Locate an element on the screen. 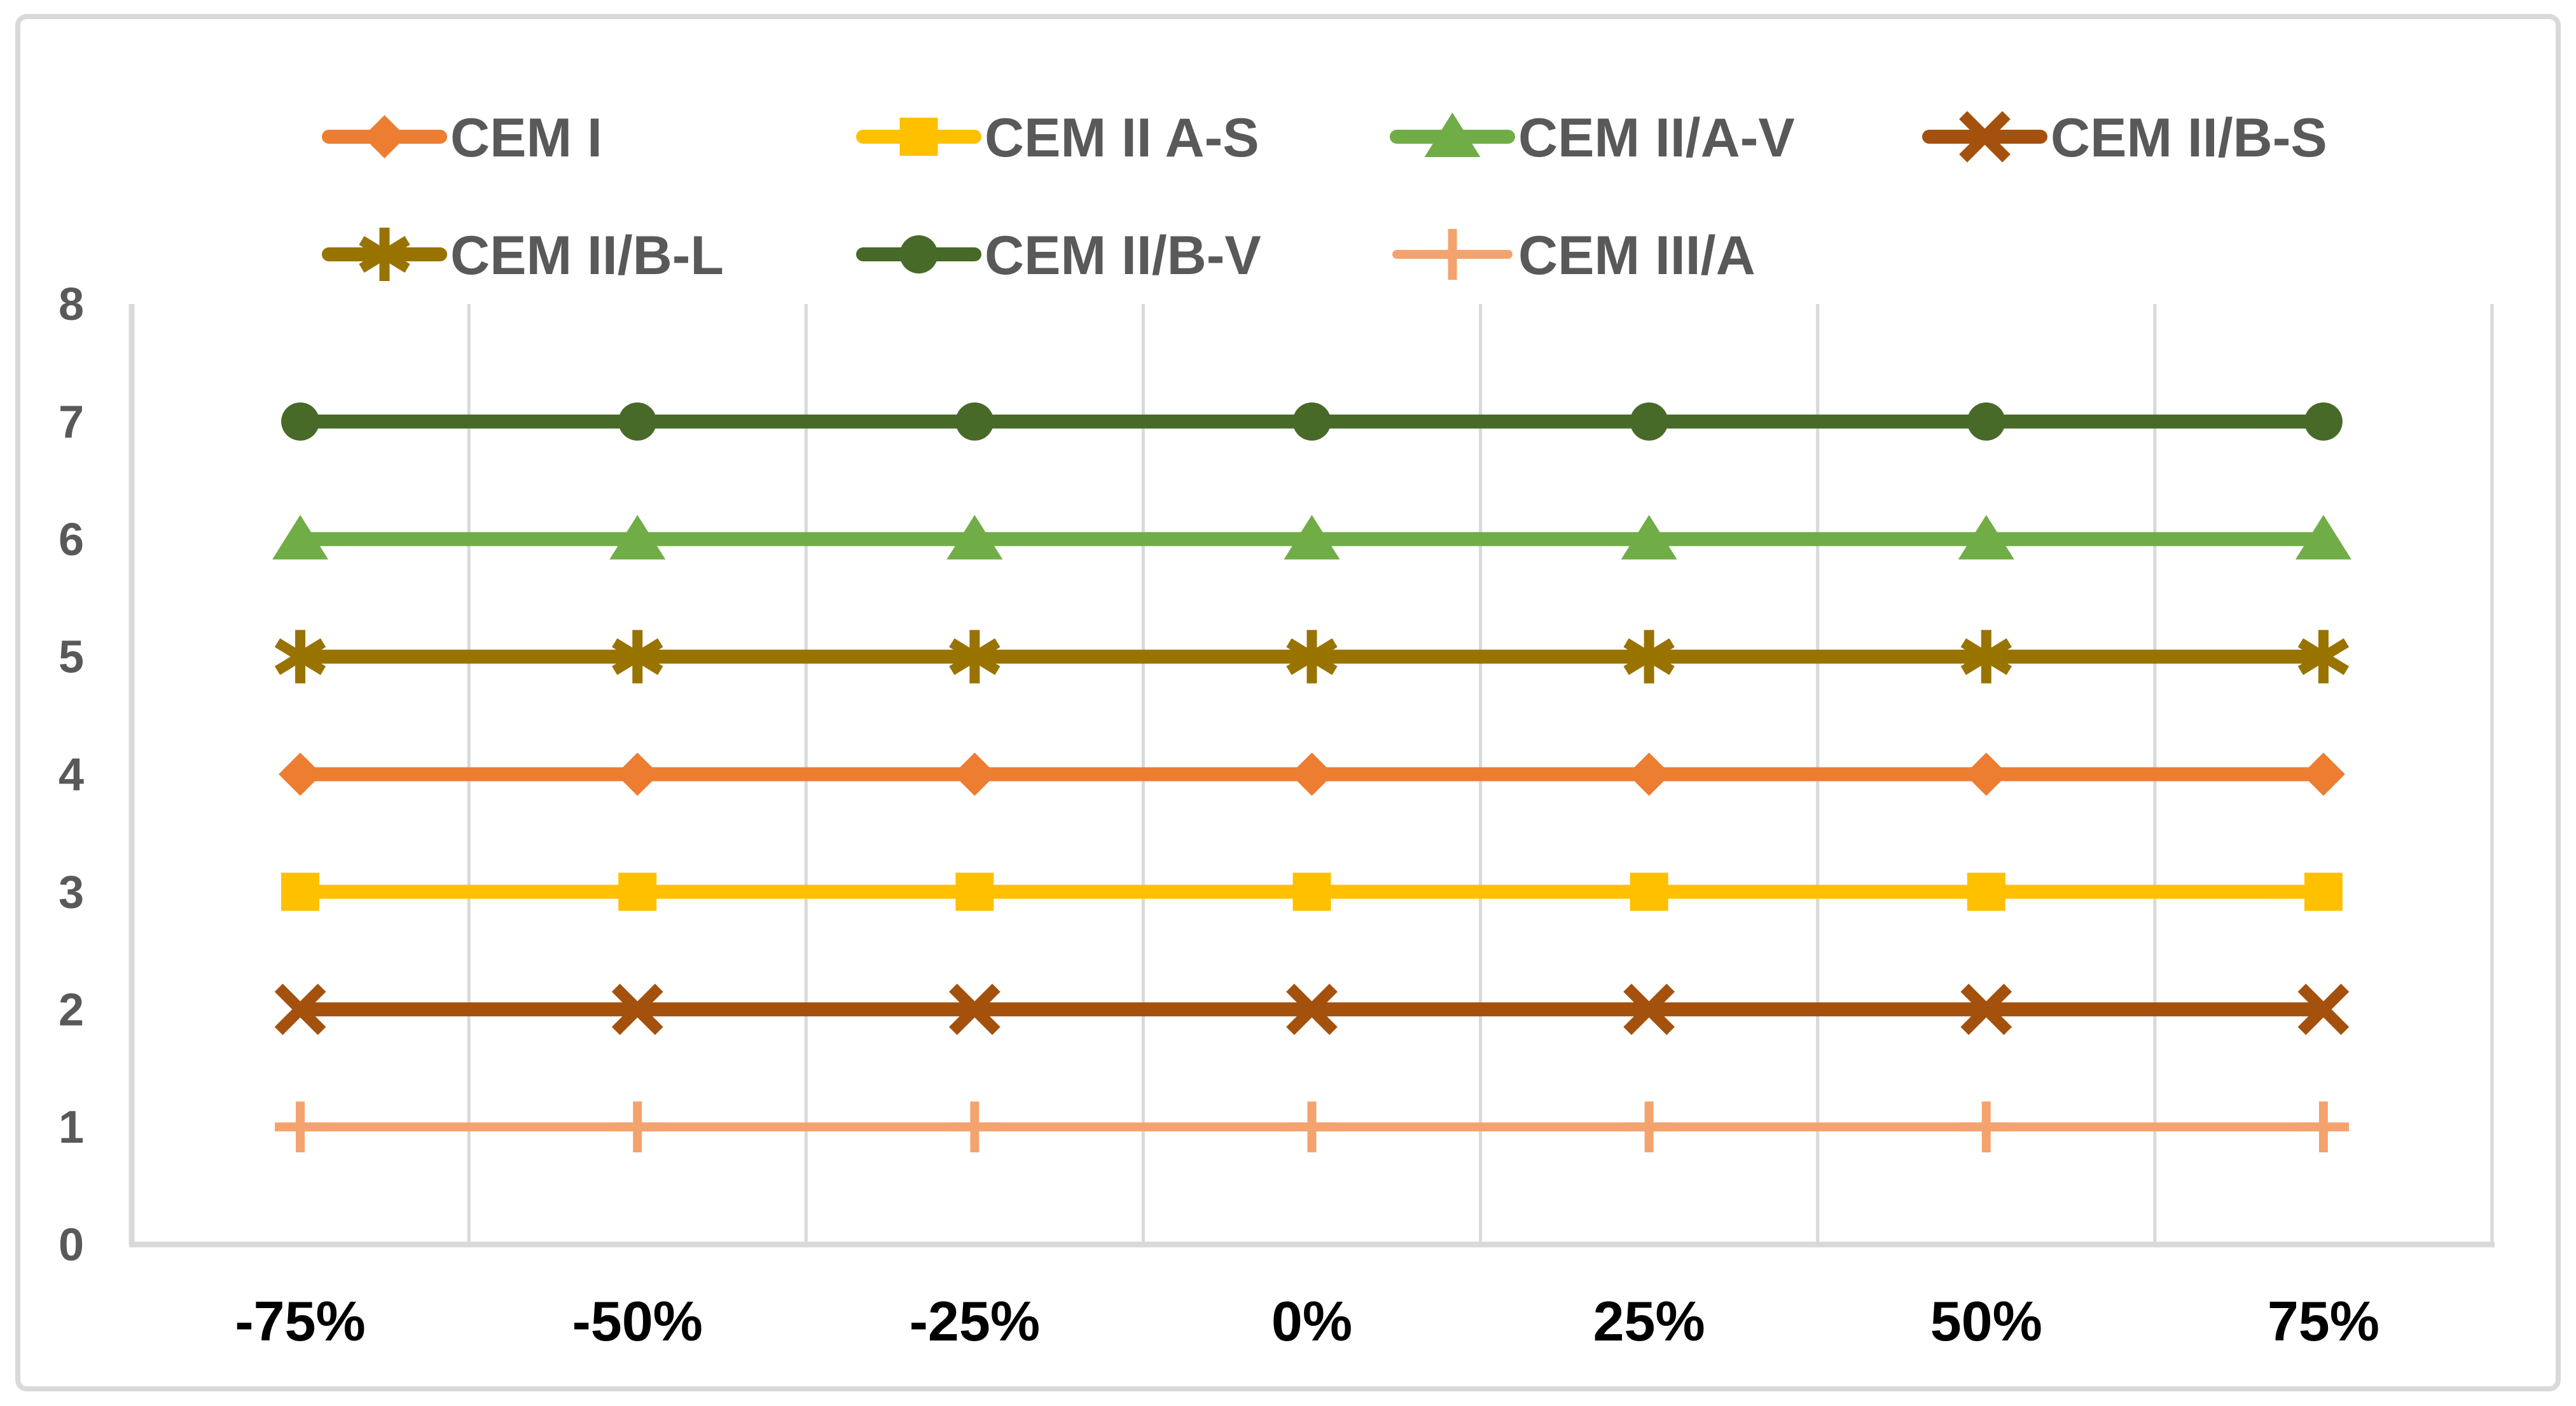 The image size is (2576, 1406). legend-label: CEM II/B-L is located at coordinates (587, 255).